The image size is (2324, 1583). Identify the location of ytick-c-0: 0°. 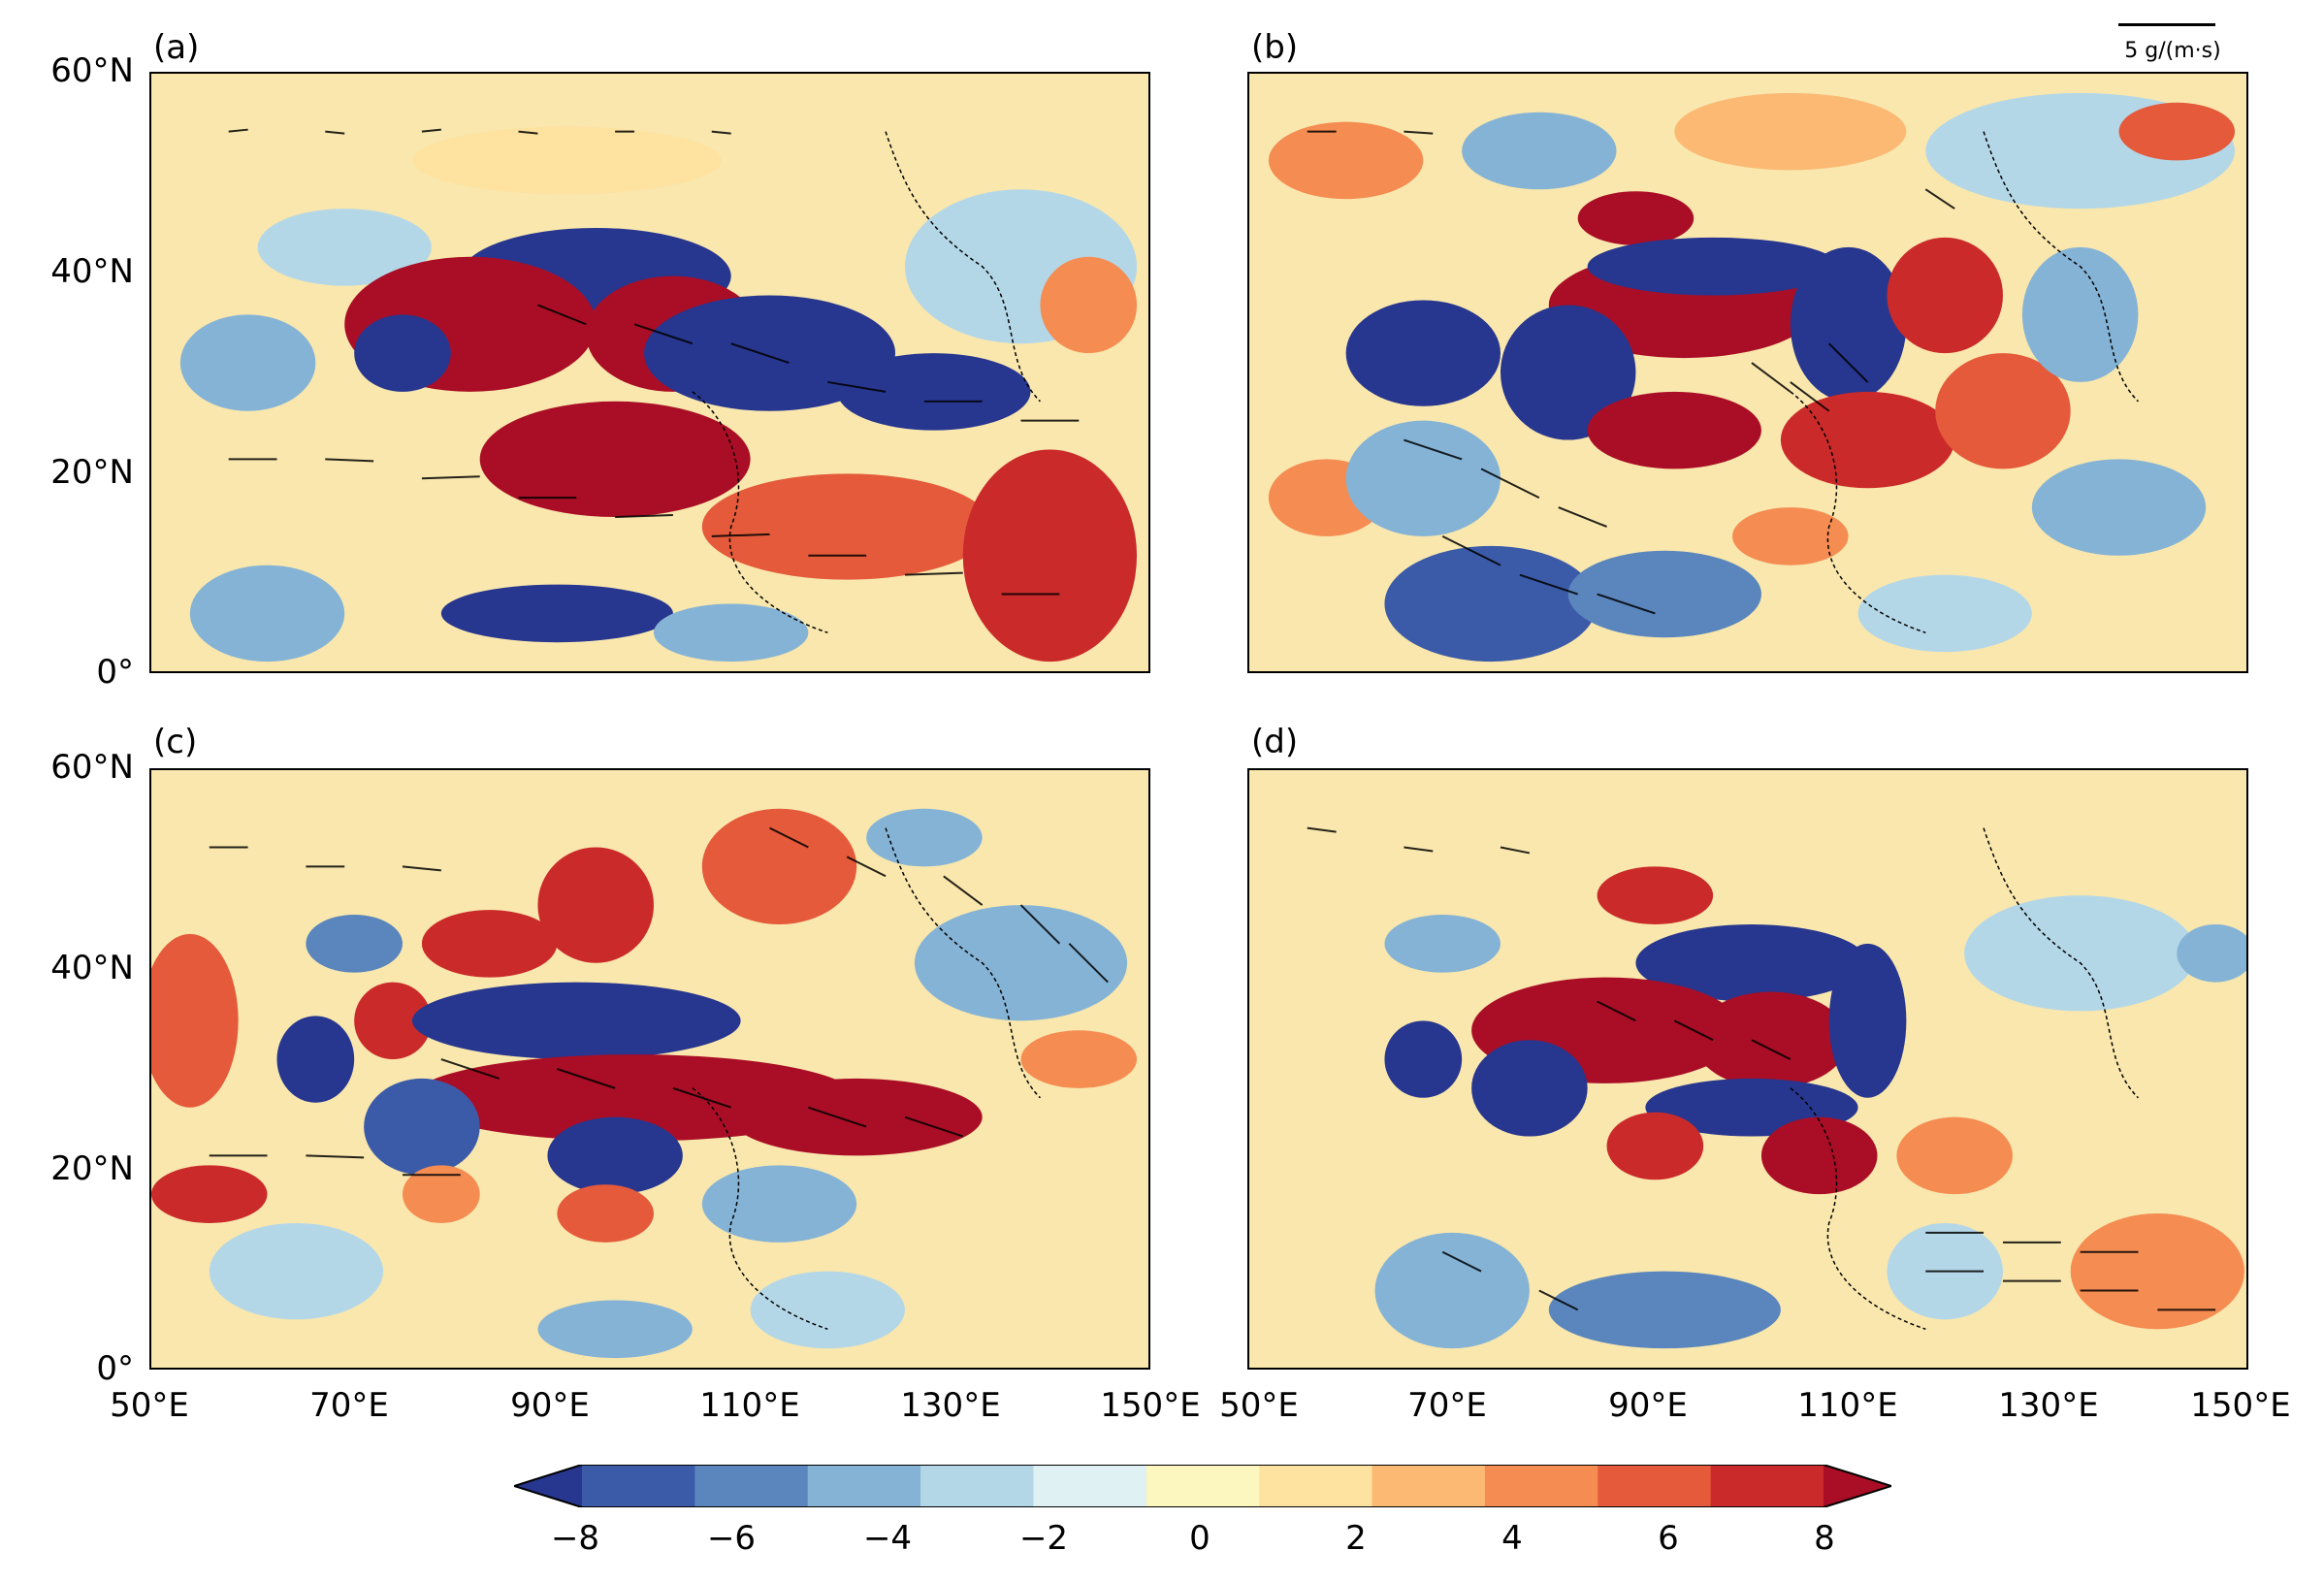
(115, 1368).